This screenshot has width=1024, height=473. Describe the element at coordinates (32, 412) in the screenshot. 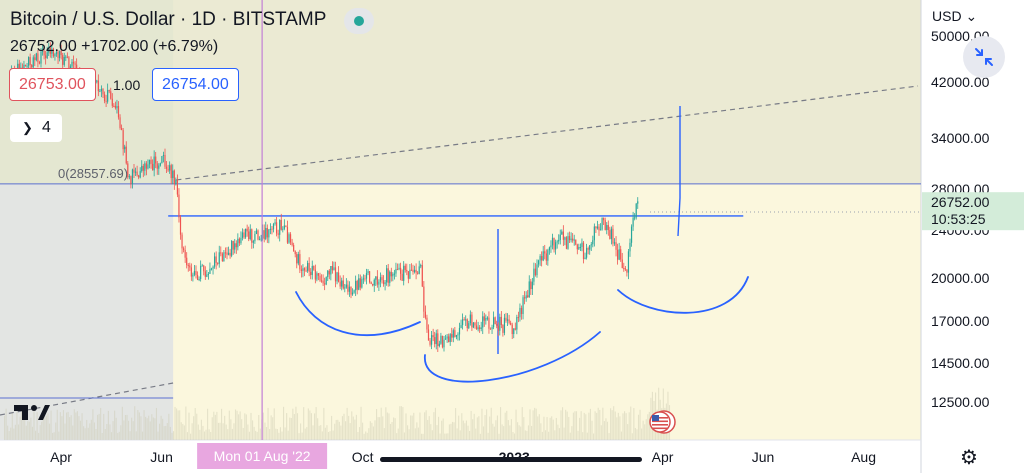

I see `tradingview-logo-icon` at that location.